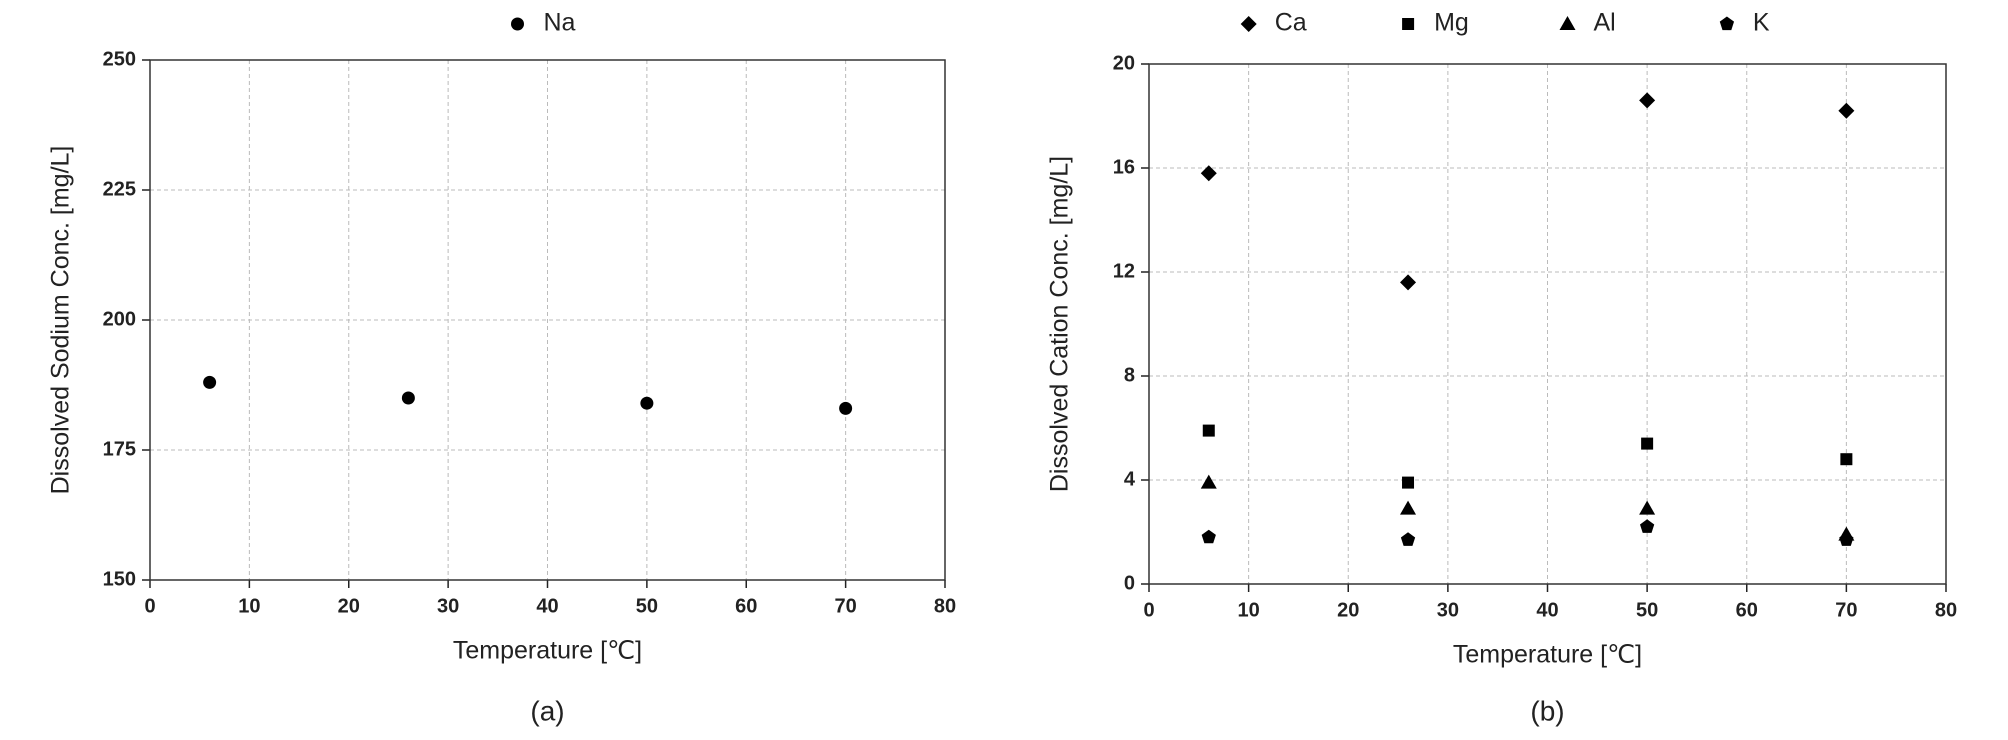 This screenshot has width=2008, height=740. Describe the element at coordinates (1129, 583) in the screenshot. I see `y-tick-label: 0` at that location.